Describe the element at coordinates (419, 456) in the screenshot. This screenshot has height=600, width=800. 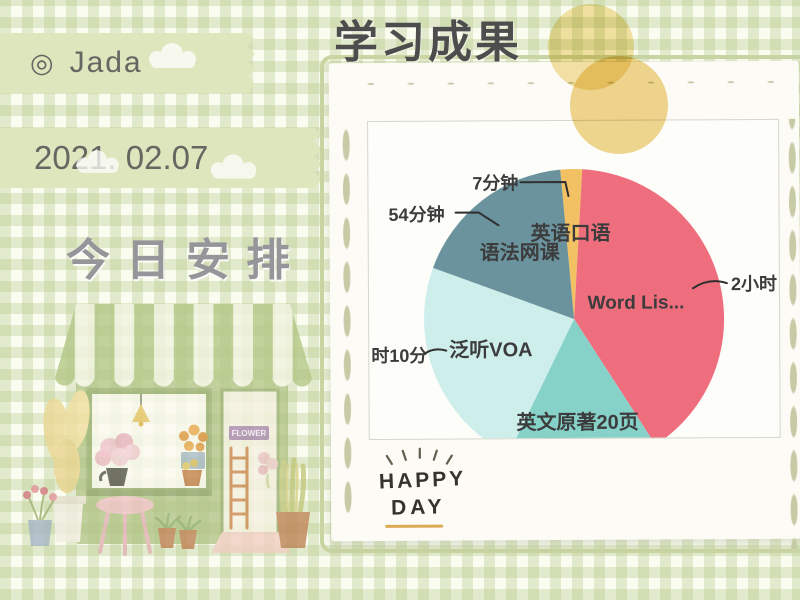
I see `rays-icon` at that location.